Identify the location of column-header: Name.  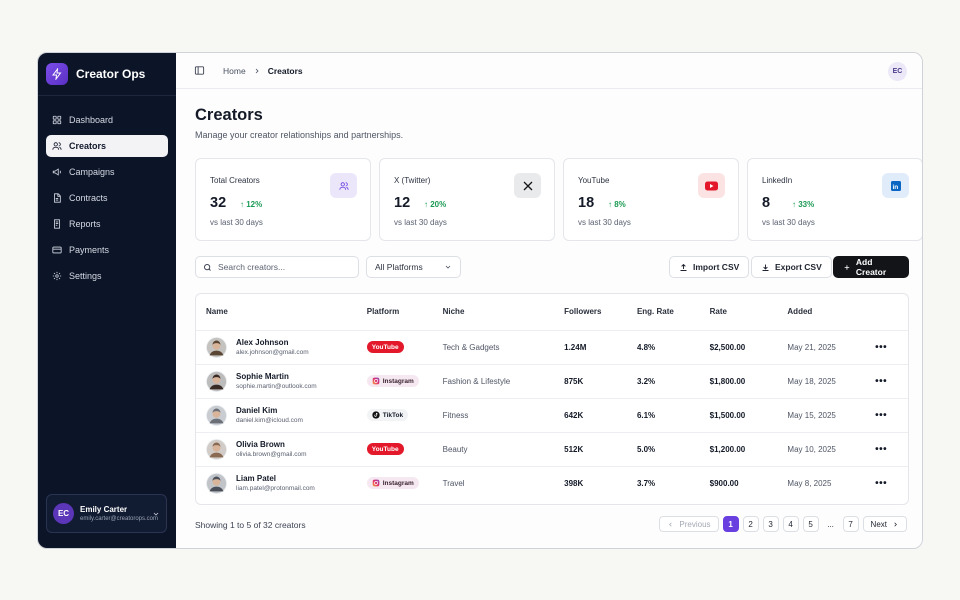
(281, 312).